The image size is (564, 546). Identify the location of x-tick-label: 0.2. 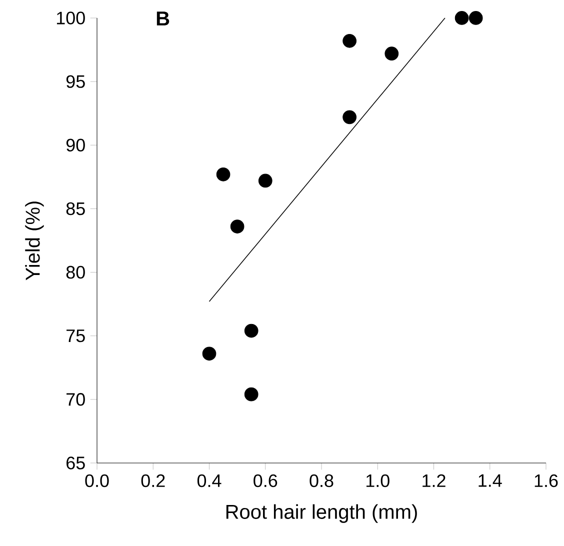
(153, 481).